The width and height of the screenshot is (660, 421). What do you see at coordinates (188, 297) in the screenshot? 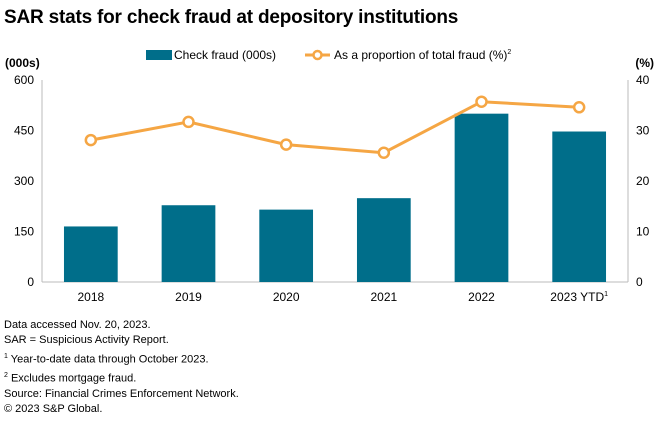
I see `x-tick-label: 2019` at bounding box center [188, 297].